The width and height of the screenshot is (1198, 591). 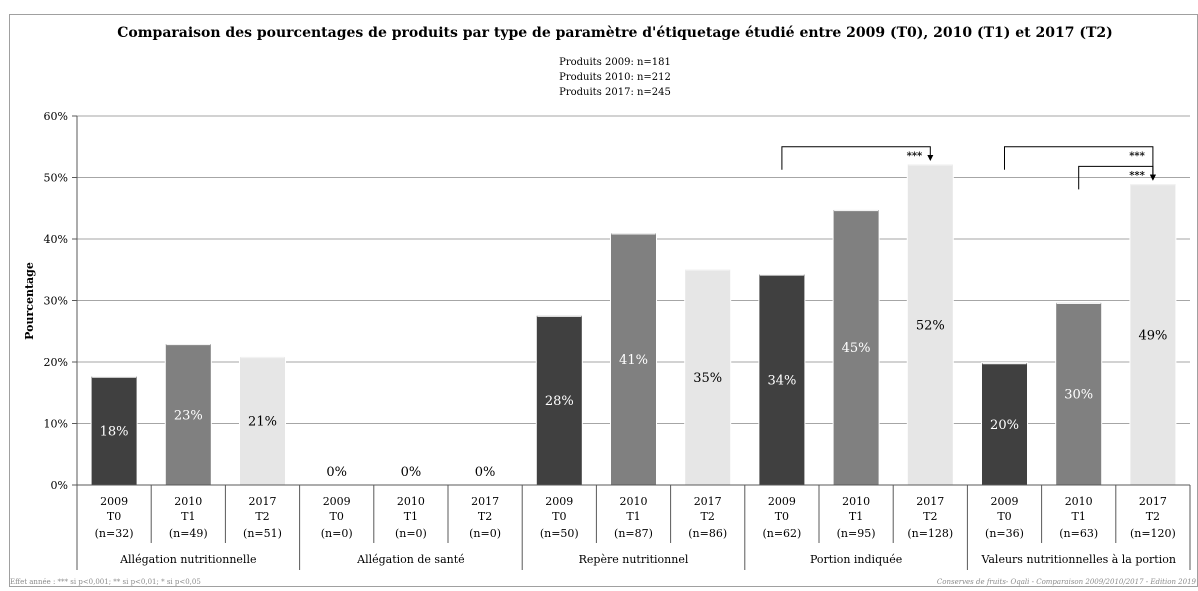 I want to click on data-label: 20%, so click(x=1004, y=425).